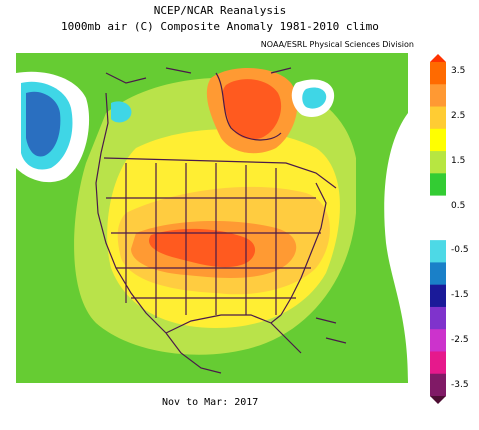 The width and height of the screenshot is (479, 430). What do you see at coordinates (331, 330) in the screenshot?
I see `caribbean-outline` at bounding box center [331, 330].